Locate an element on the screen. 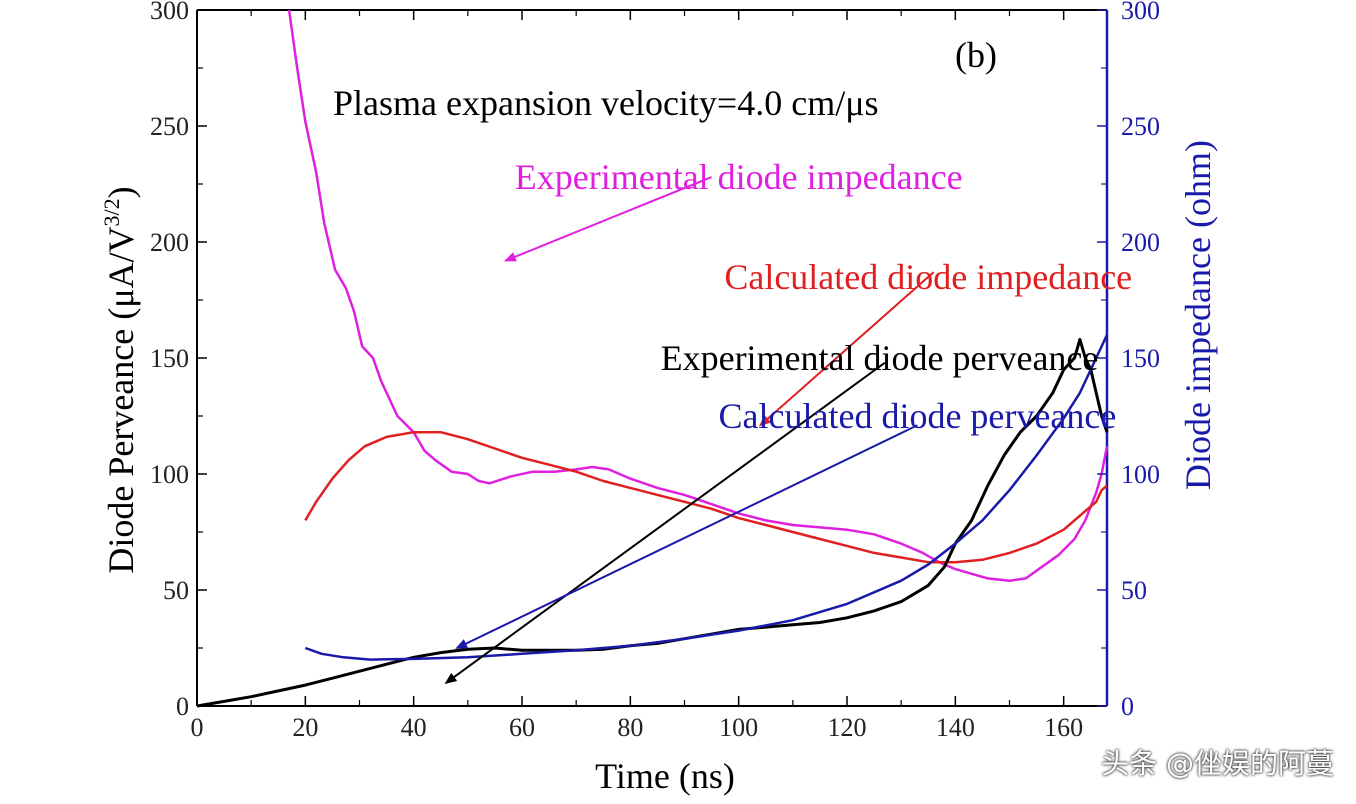 The height and width of the screenshot is (804, 1356). y-axis-left-title-main: Diode Perveance (μA/V is located at coordinates (121, 399).